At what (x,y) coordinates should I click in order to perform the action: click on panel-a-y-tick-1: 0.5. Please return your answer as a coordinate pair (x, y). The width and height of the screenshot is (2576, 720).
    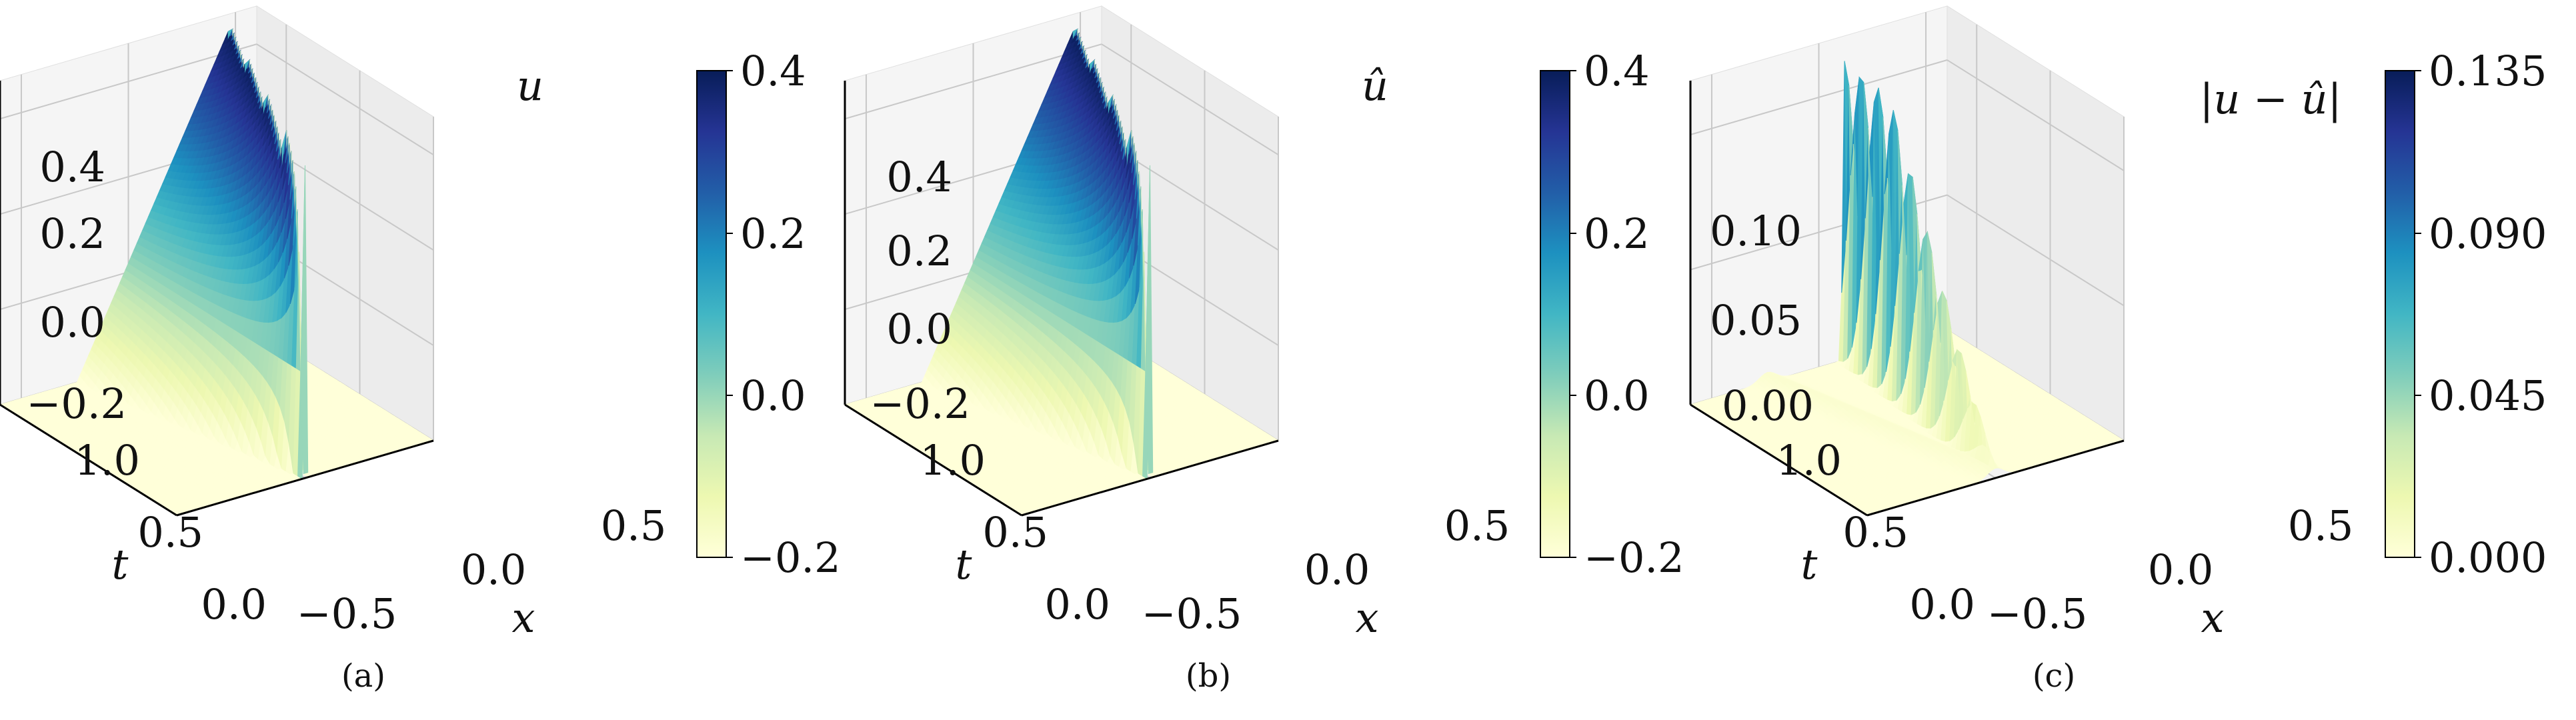
    Looking at the image, I should click on (170, 532).